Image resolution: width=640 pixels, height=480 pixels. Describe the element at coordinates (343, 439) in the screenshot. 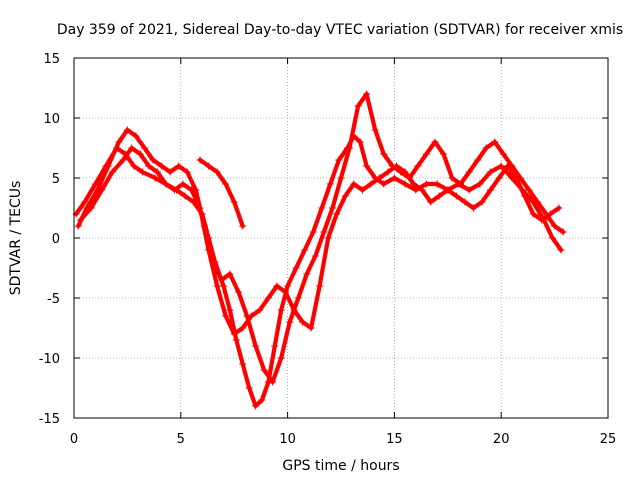

I see `x-tick-labels: 0 5 10 15 20 25` at that location.